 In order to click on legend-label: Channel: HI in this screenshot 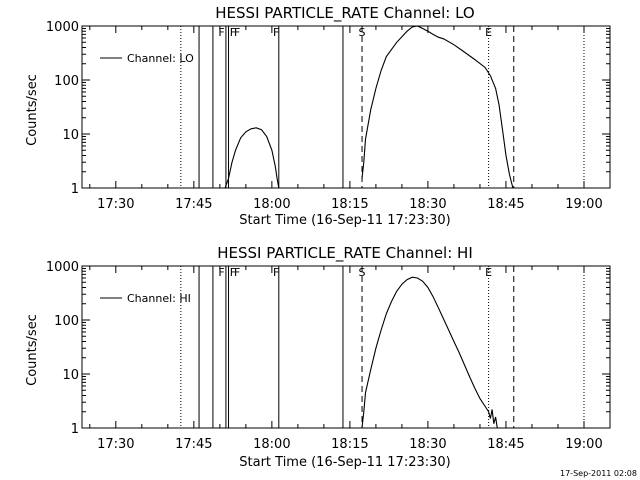, I will do `click(159, 298)`.